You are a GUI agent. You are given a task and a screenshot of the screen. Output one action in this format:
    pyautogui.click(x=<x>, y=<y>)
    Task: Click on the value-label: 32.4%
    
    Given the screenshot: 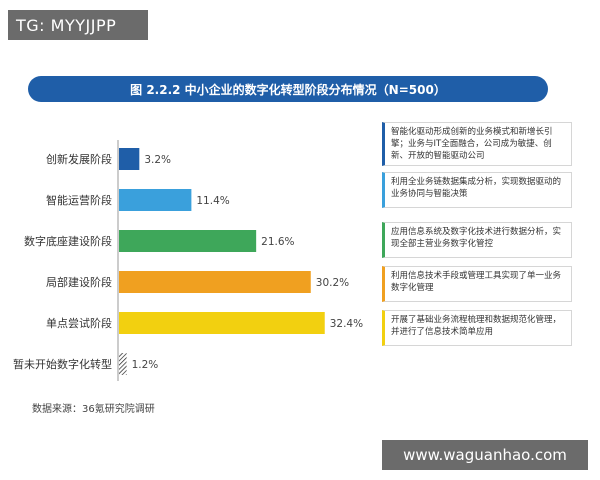 What is the action you would take?
    pyautogui.click(x=346, y=324)
    